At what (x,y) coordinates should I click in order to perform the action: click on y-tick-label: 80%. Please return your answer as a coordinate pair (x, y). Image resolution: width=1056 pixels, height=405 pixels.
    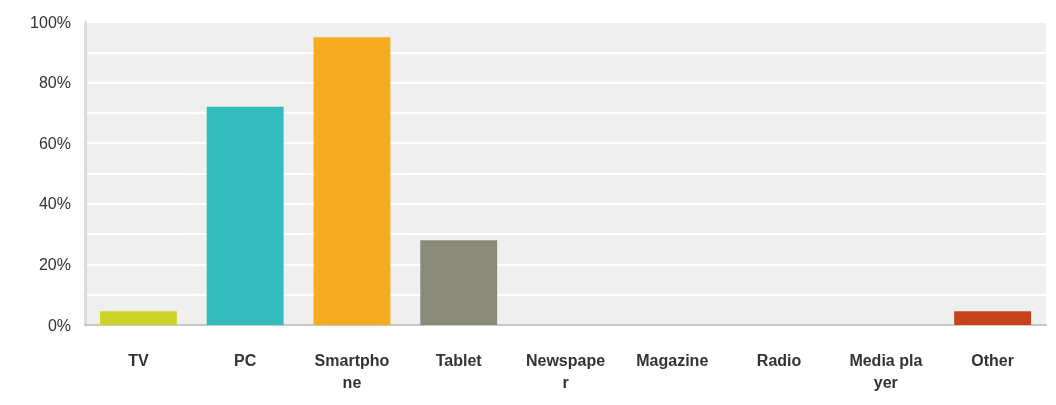
    Looking at the image, I should click on (54, 83).